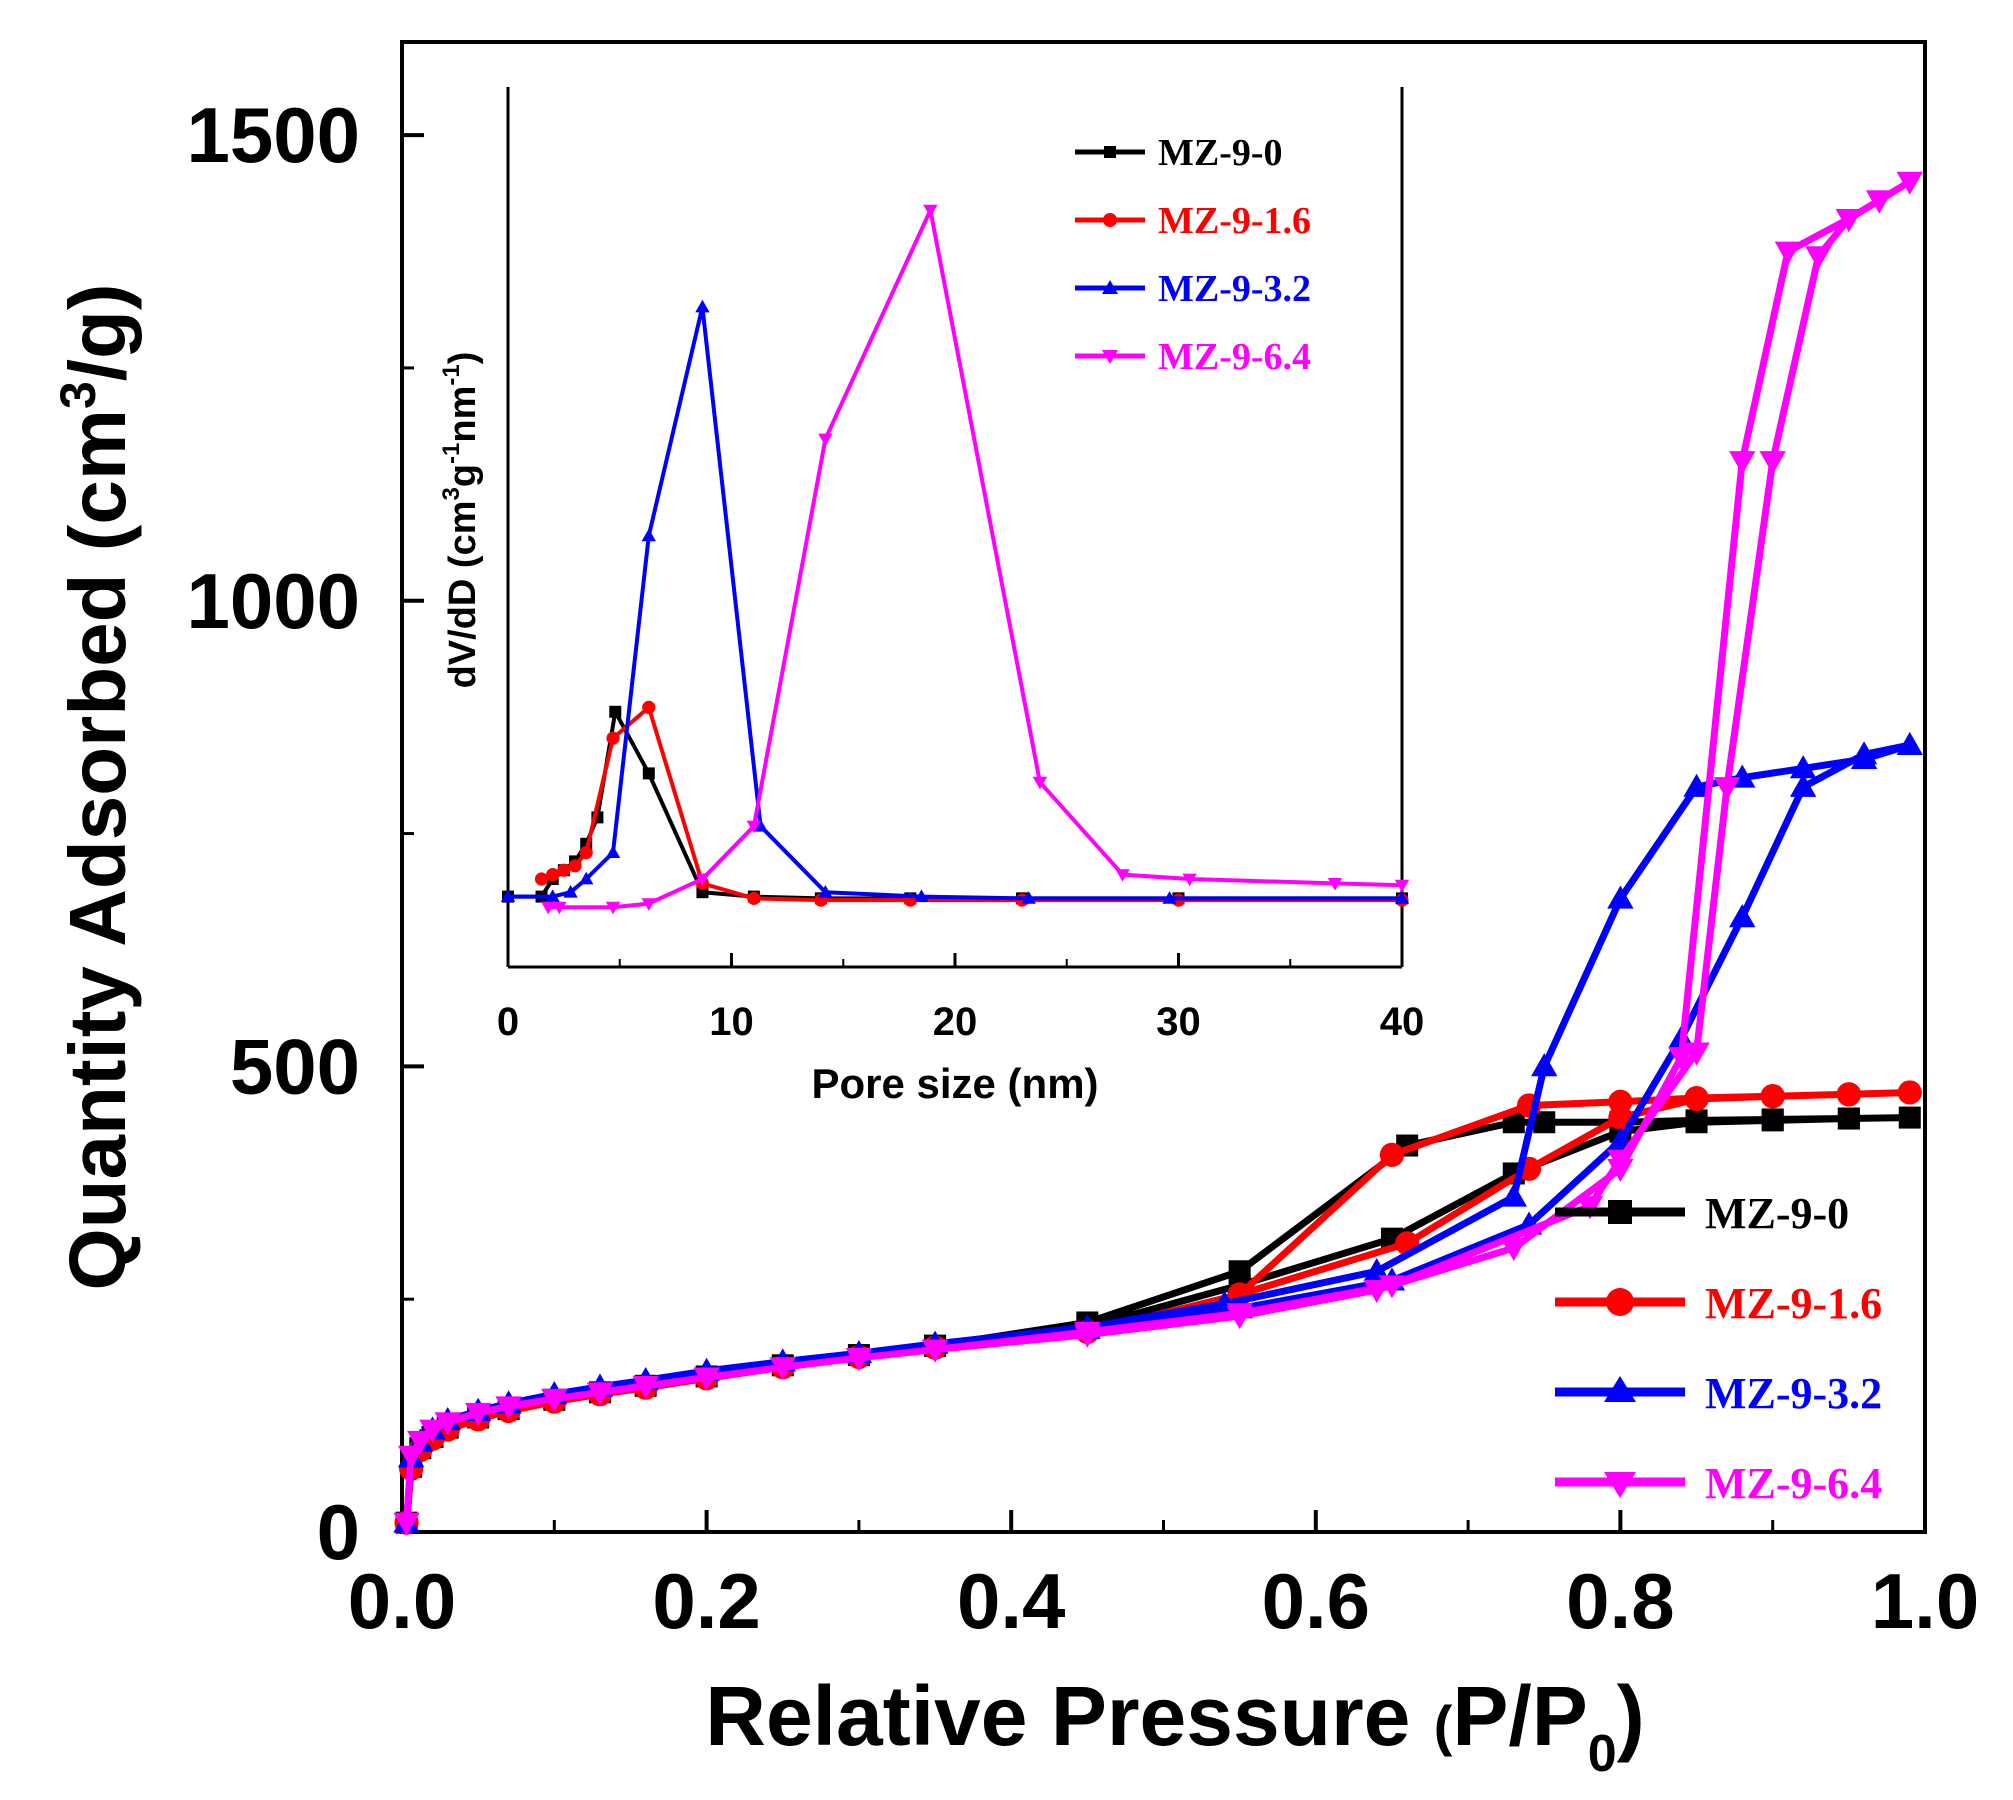 This screenshot has height=1800, width=2013. I want to click on inset-y-axis-label: dV/dD (cm3g-1nm-1), so click(461, 520).